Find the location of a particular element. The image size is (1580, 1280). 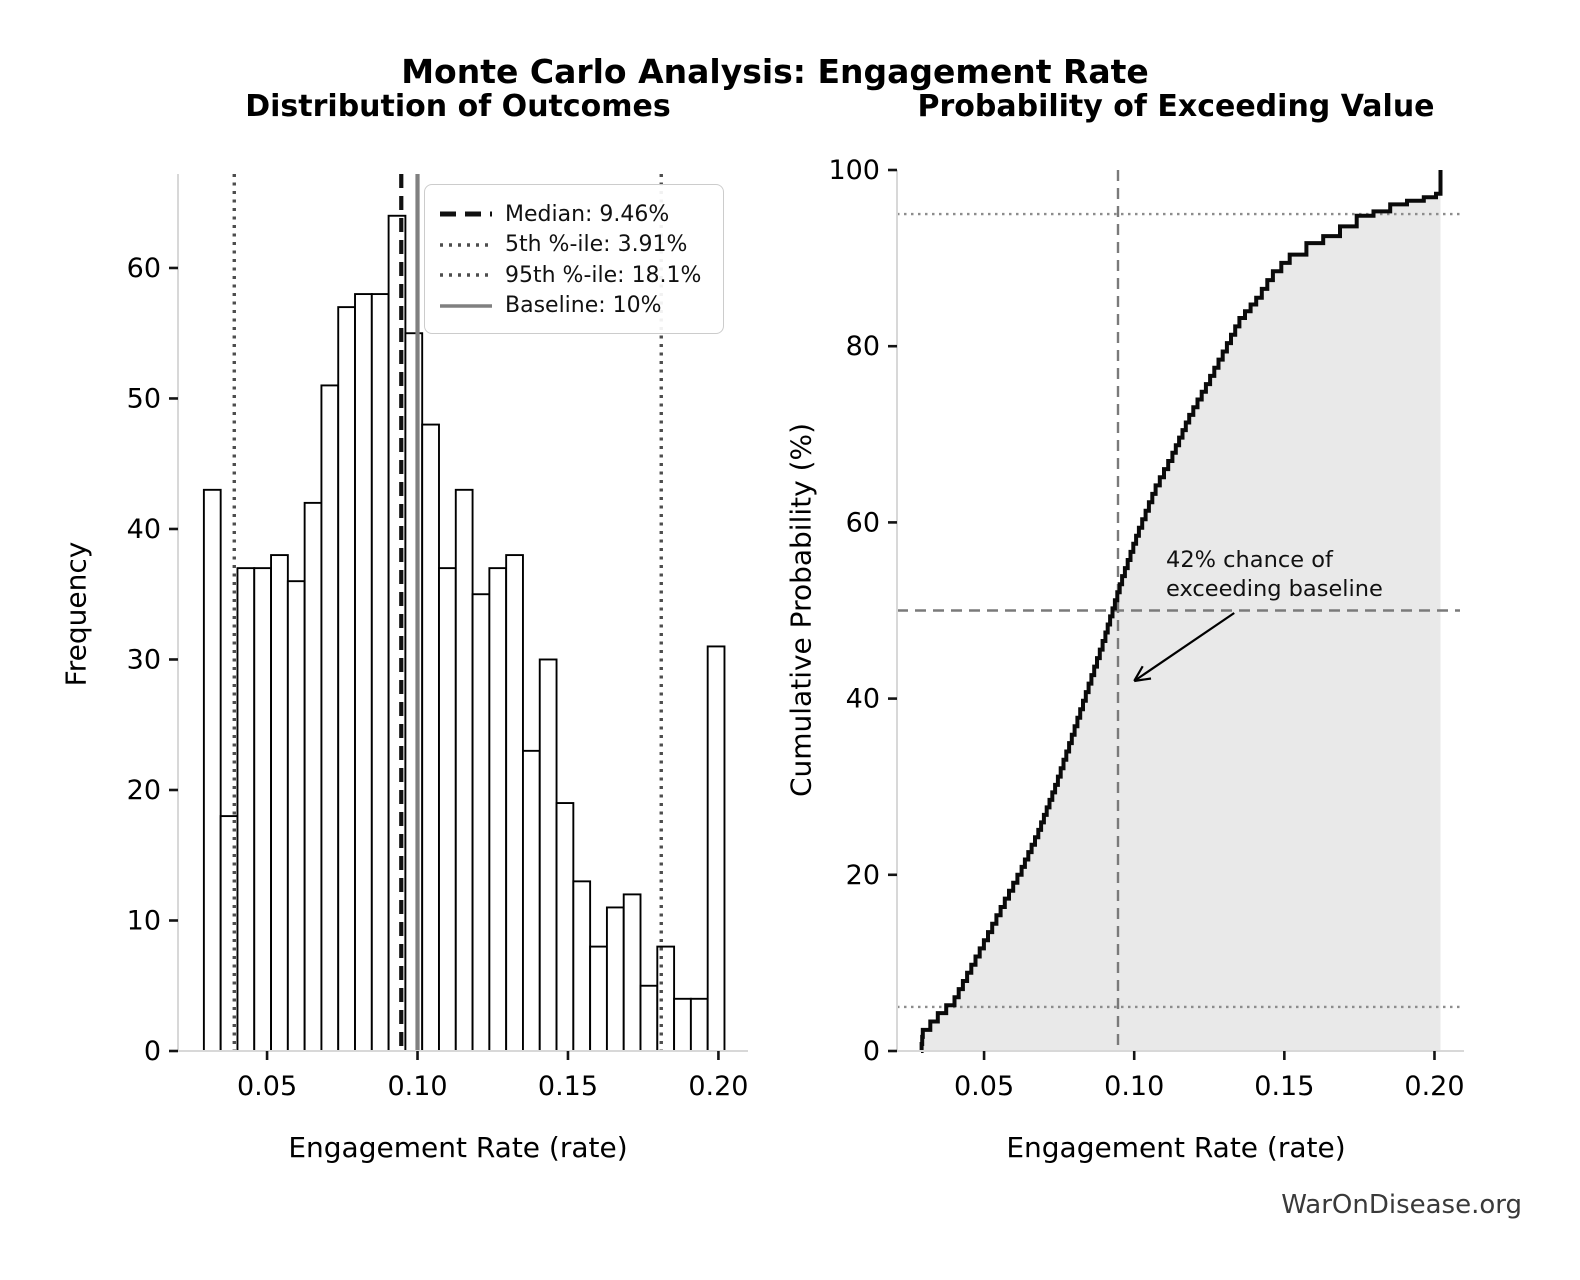

right-y-tick-label: 0 is located at coordinates (871, 1051).